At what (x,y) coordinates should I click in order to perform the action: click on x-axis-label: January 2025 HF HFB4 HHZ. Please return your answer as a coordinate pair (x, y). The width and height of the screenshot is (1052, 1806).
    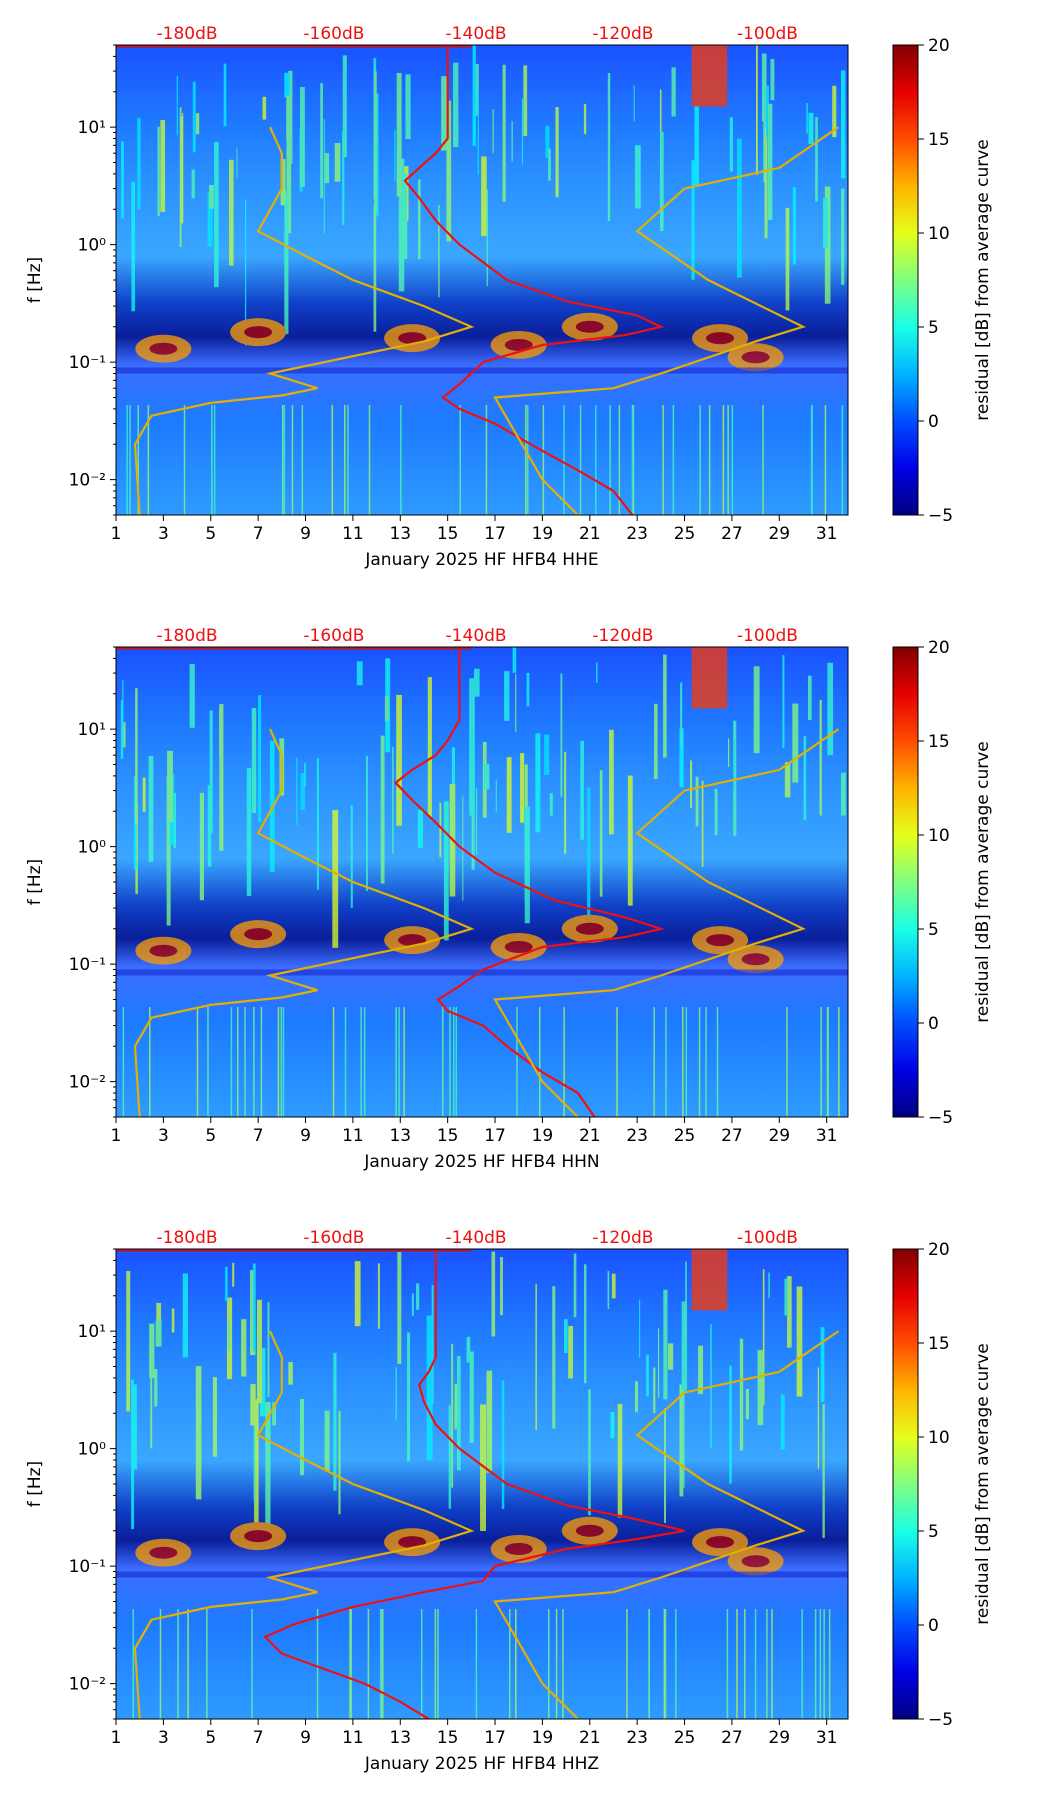
    Looking at the image, I should click on (481, 1764).